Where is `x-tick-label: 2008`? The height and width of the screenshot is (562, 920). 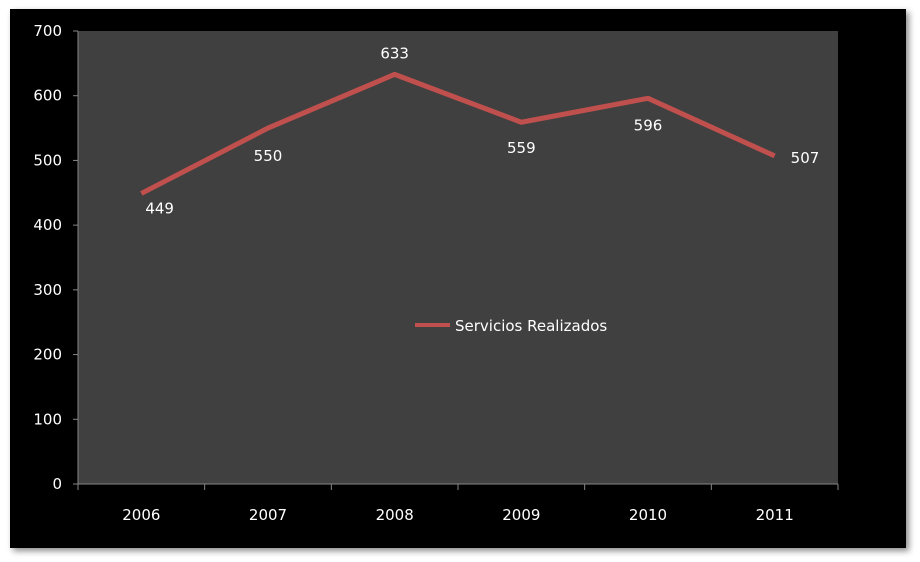 x-tick-label: 2008 is located at coordinates (395, 515).